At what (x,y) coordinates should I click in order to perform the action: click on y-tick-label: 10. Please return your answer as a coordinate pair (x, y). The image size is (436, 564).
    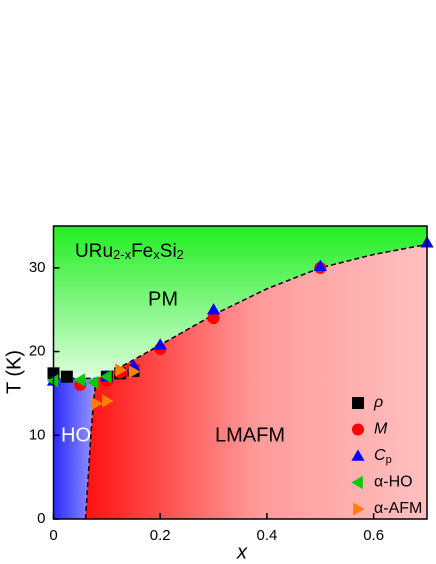
    Looking at the image, I should click on (37, 434).